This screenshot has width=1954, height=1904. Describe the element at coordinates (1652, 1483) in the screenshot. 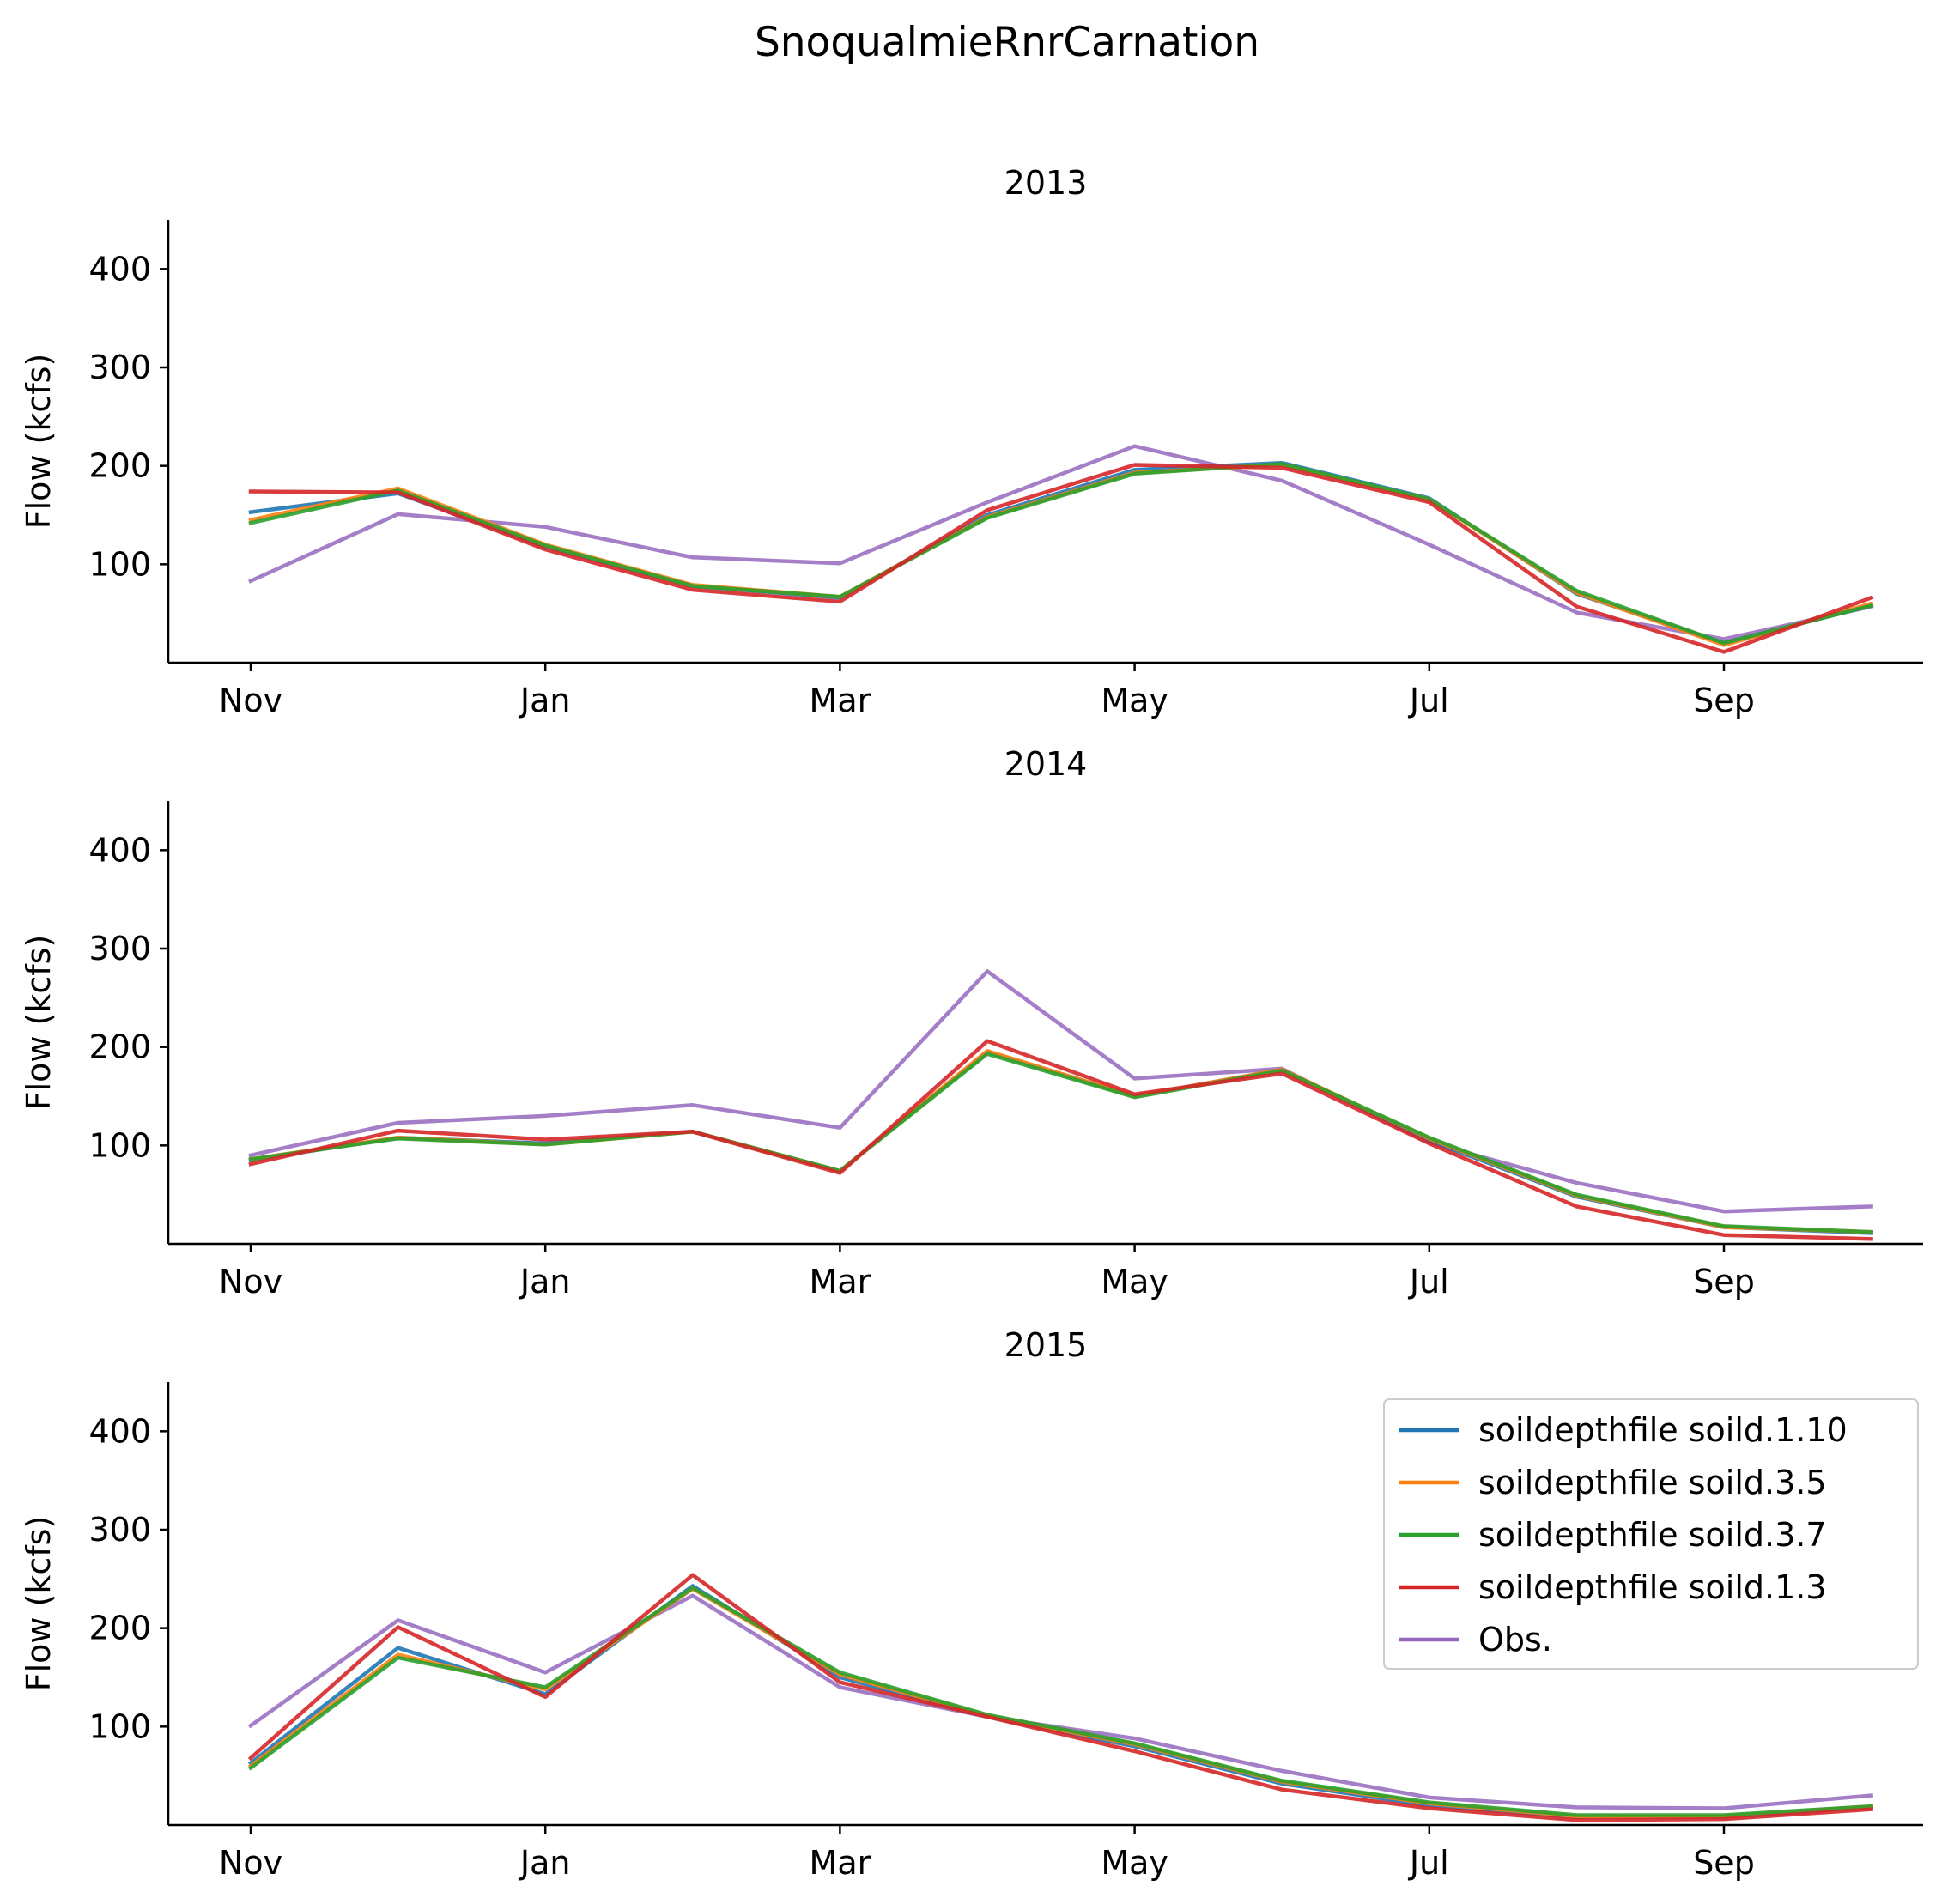

I see `legend-label: soildepthfile soild.3.5` at that location.